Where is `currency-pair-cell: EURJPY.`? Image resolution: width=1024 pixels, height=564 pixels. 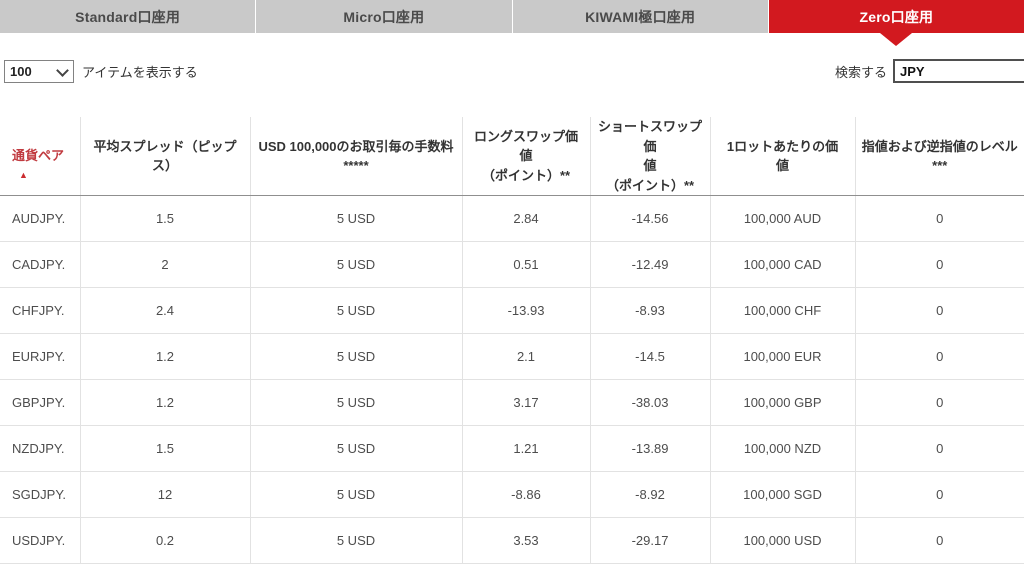 currency-pair-cell: EURJPY. is located at coordinates (40, 356).